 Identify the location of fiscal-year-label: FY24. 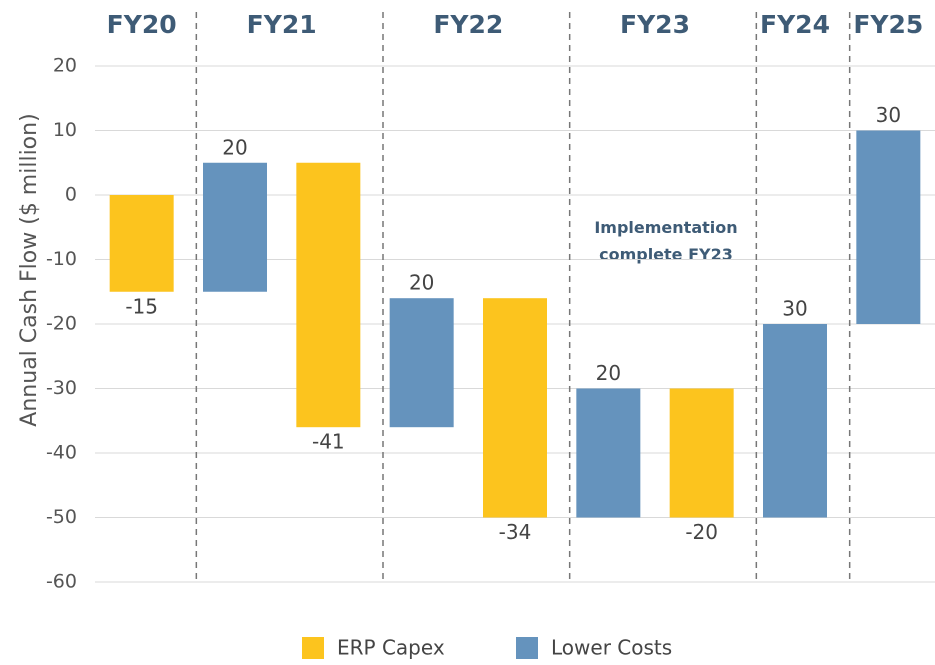
(795, 24).